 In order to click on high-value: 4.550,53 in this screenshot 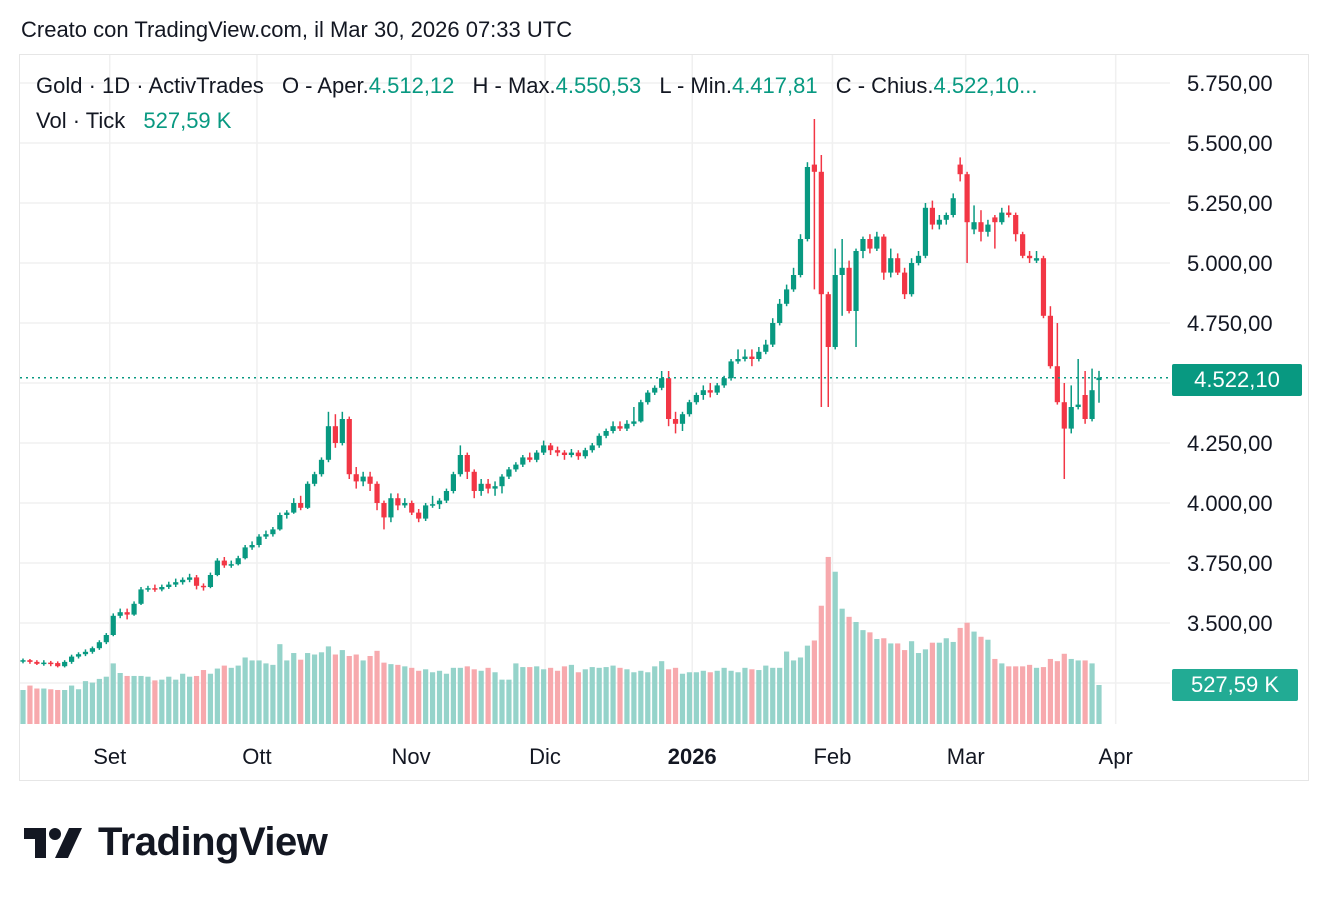, I will do `click(598, 85)`.